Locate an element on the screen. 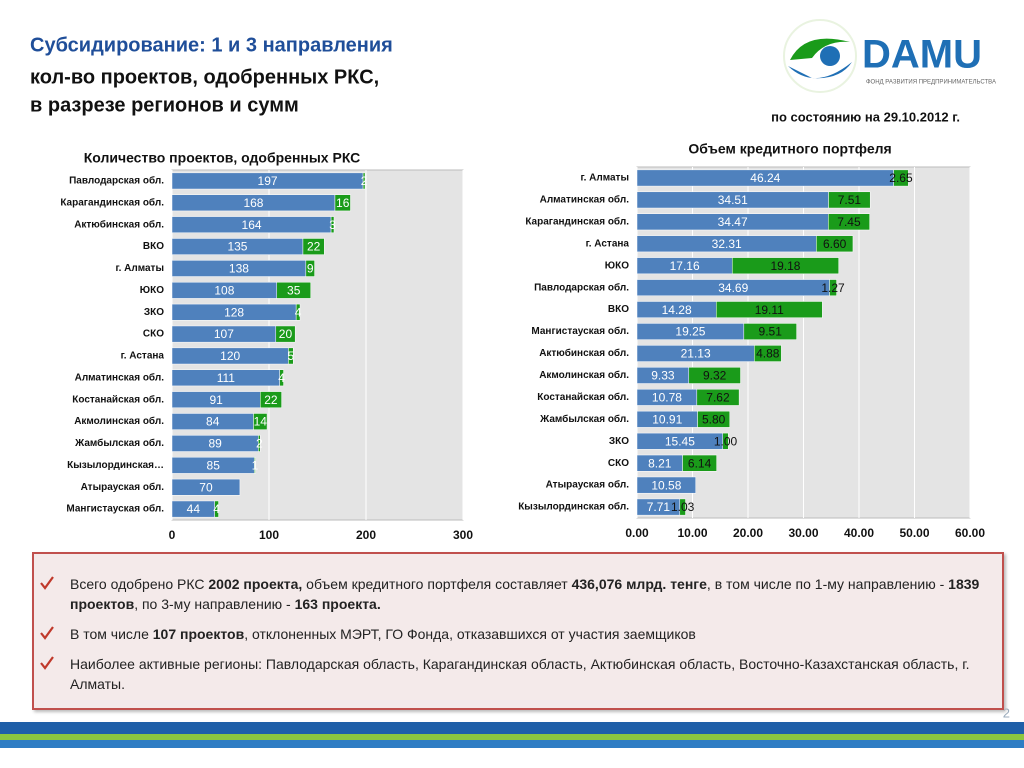 This screenshot has height=768, width=1024. data-label: 5.80 is located at coordinates (714, 419).